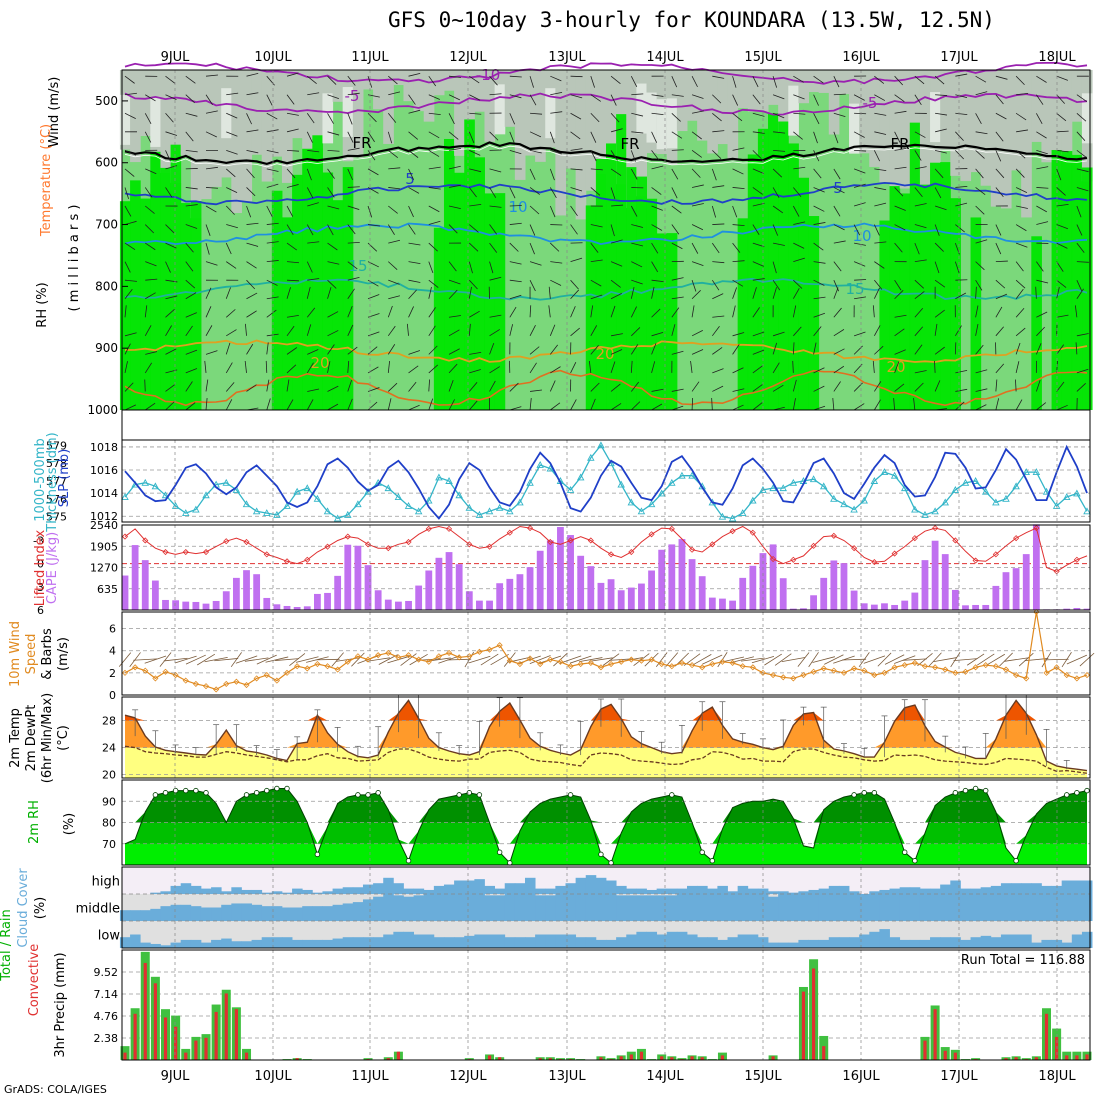  Describe the element at coordinates (257, 112) in the screenshot. I see `rh-dry-region` at that location.